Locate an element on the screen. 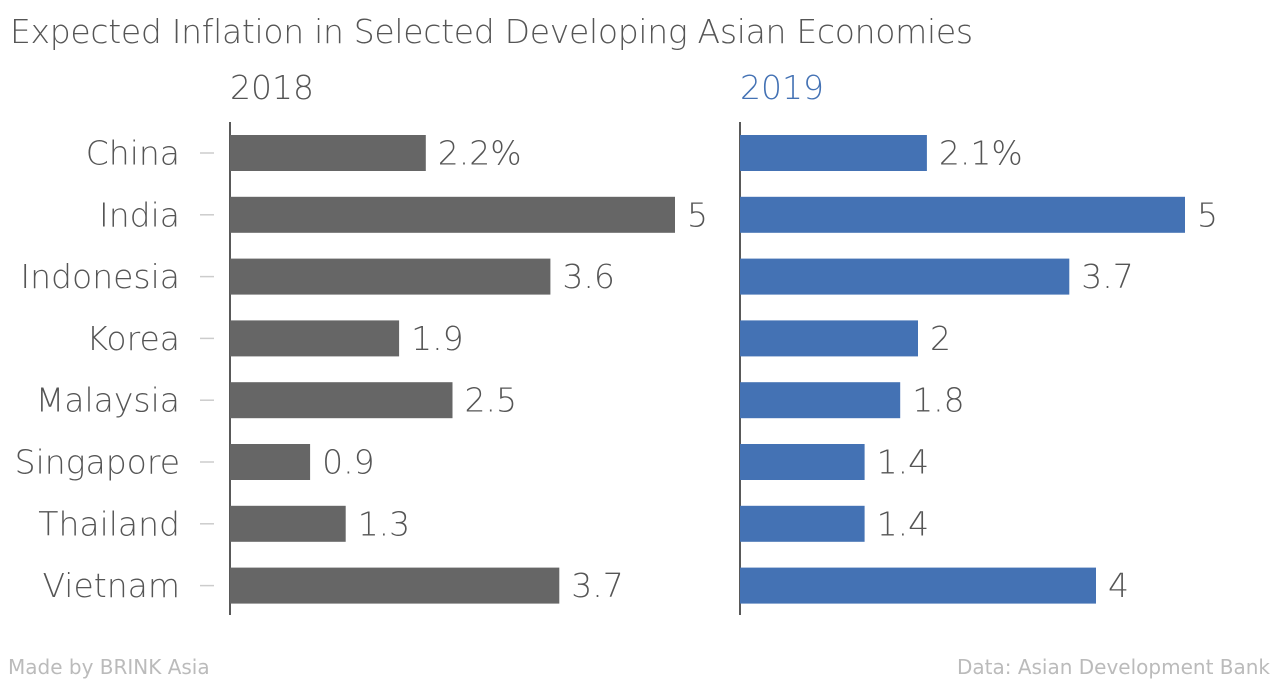 The height and width of the screenshot is (682, 1280). bar-2018-malaysia is located at coordinates (341, 400).